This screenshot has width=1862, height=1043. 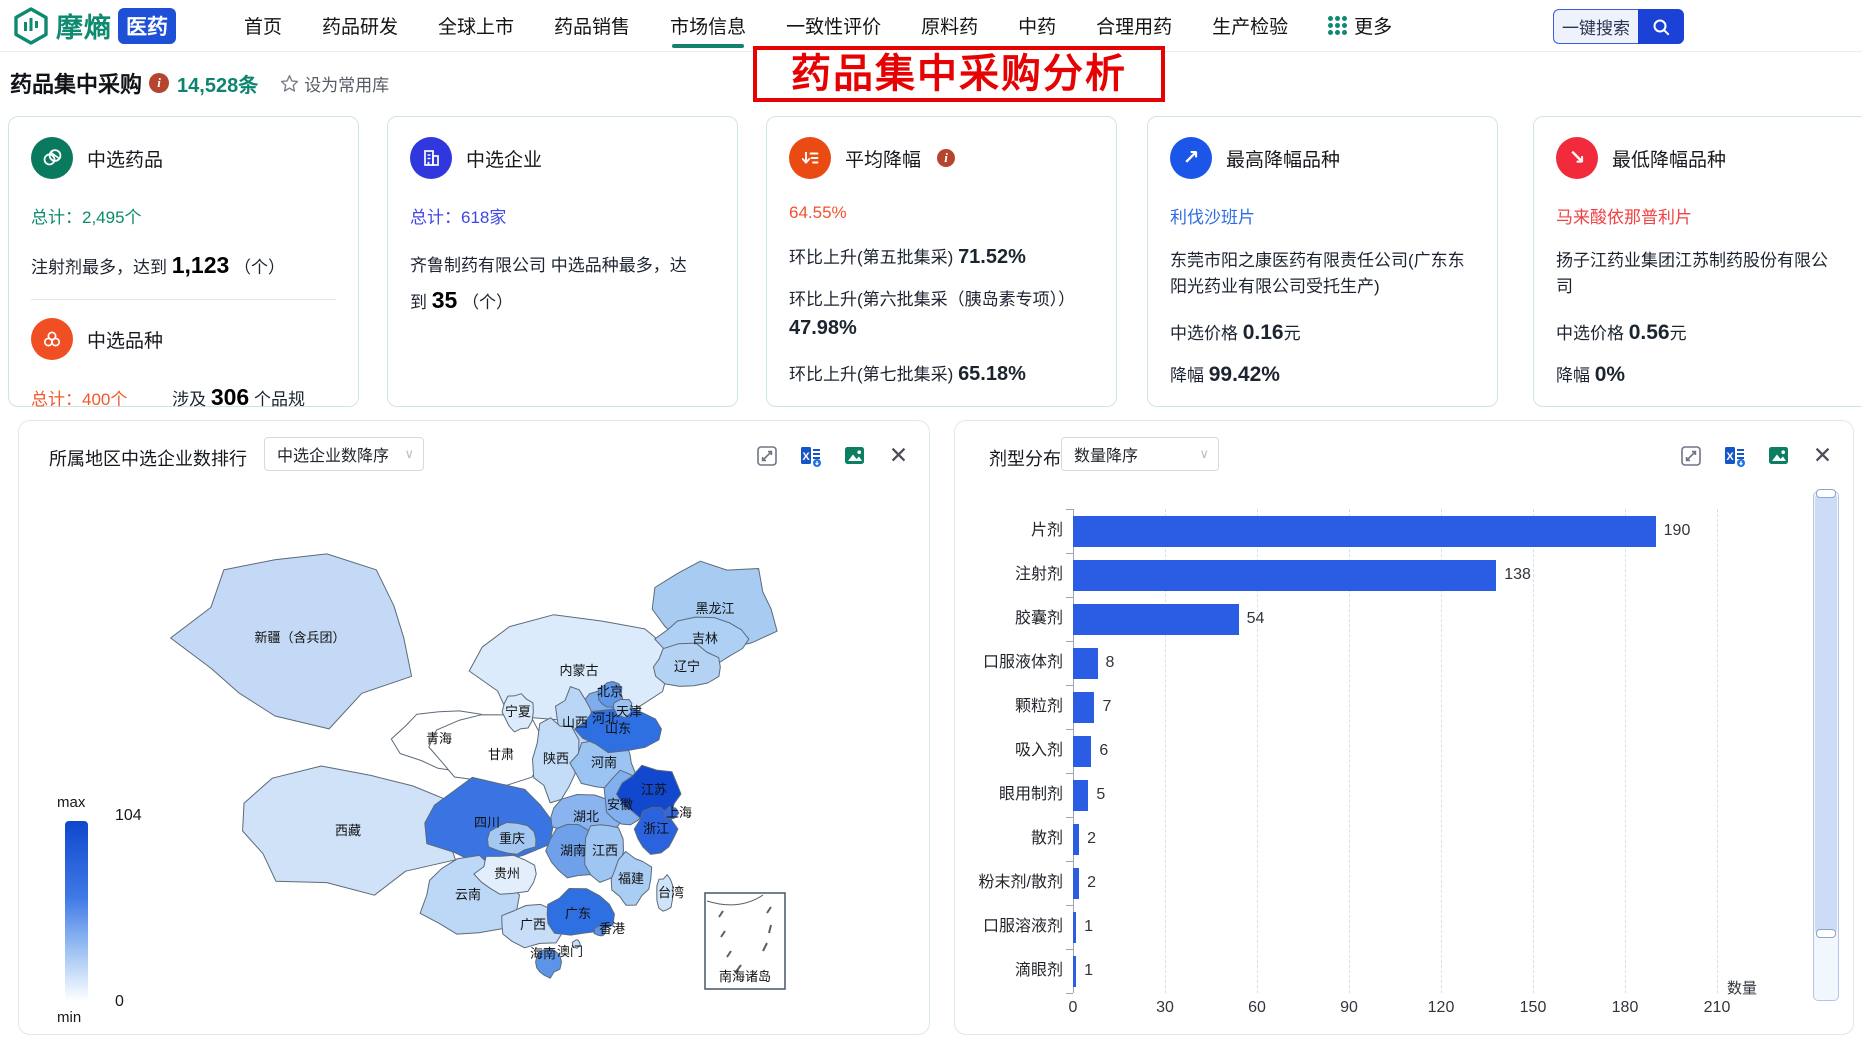 I want to click on nav-more: 更多, so click(x=1360, y=25).